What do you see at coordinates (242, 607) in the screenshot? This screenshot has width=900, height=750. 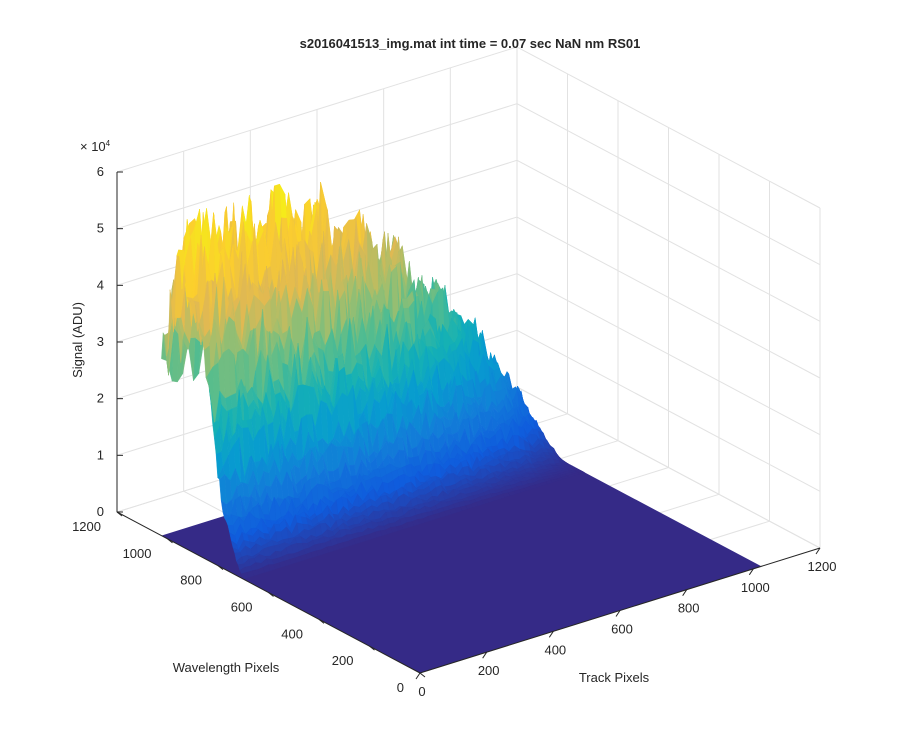 I see `y-tick-label: 600` at bounding box center [242, 607].